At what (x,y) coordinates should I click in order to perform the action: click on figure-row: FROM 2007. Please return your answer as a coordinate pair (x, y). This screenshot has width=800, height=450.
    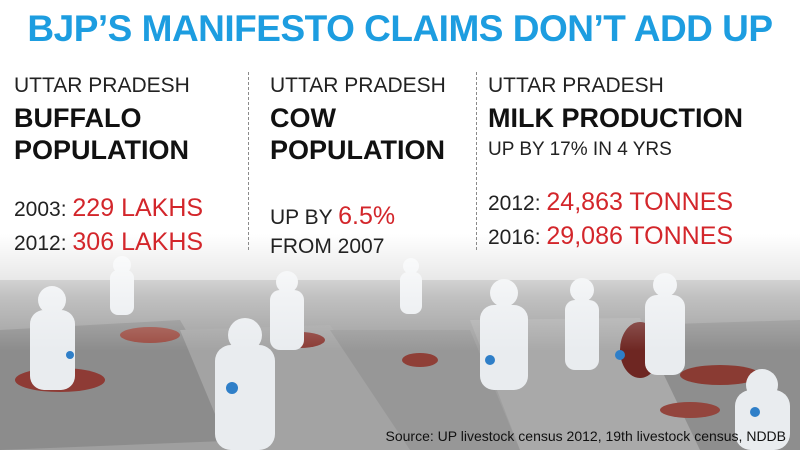
    Looking at the image, I should click on (332, 247).